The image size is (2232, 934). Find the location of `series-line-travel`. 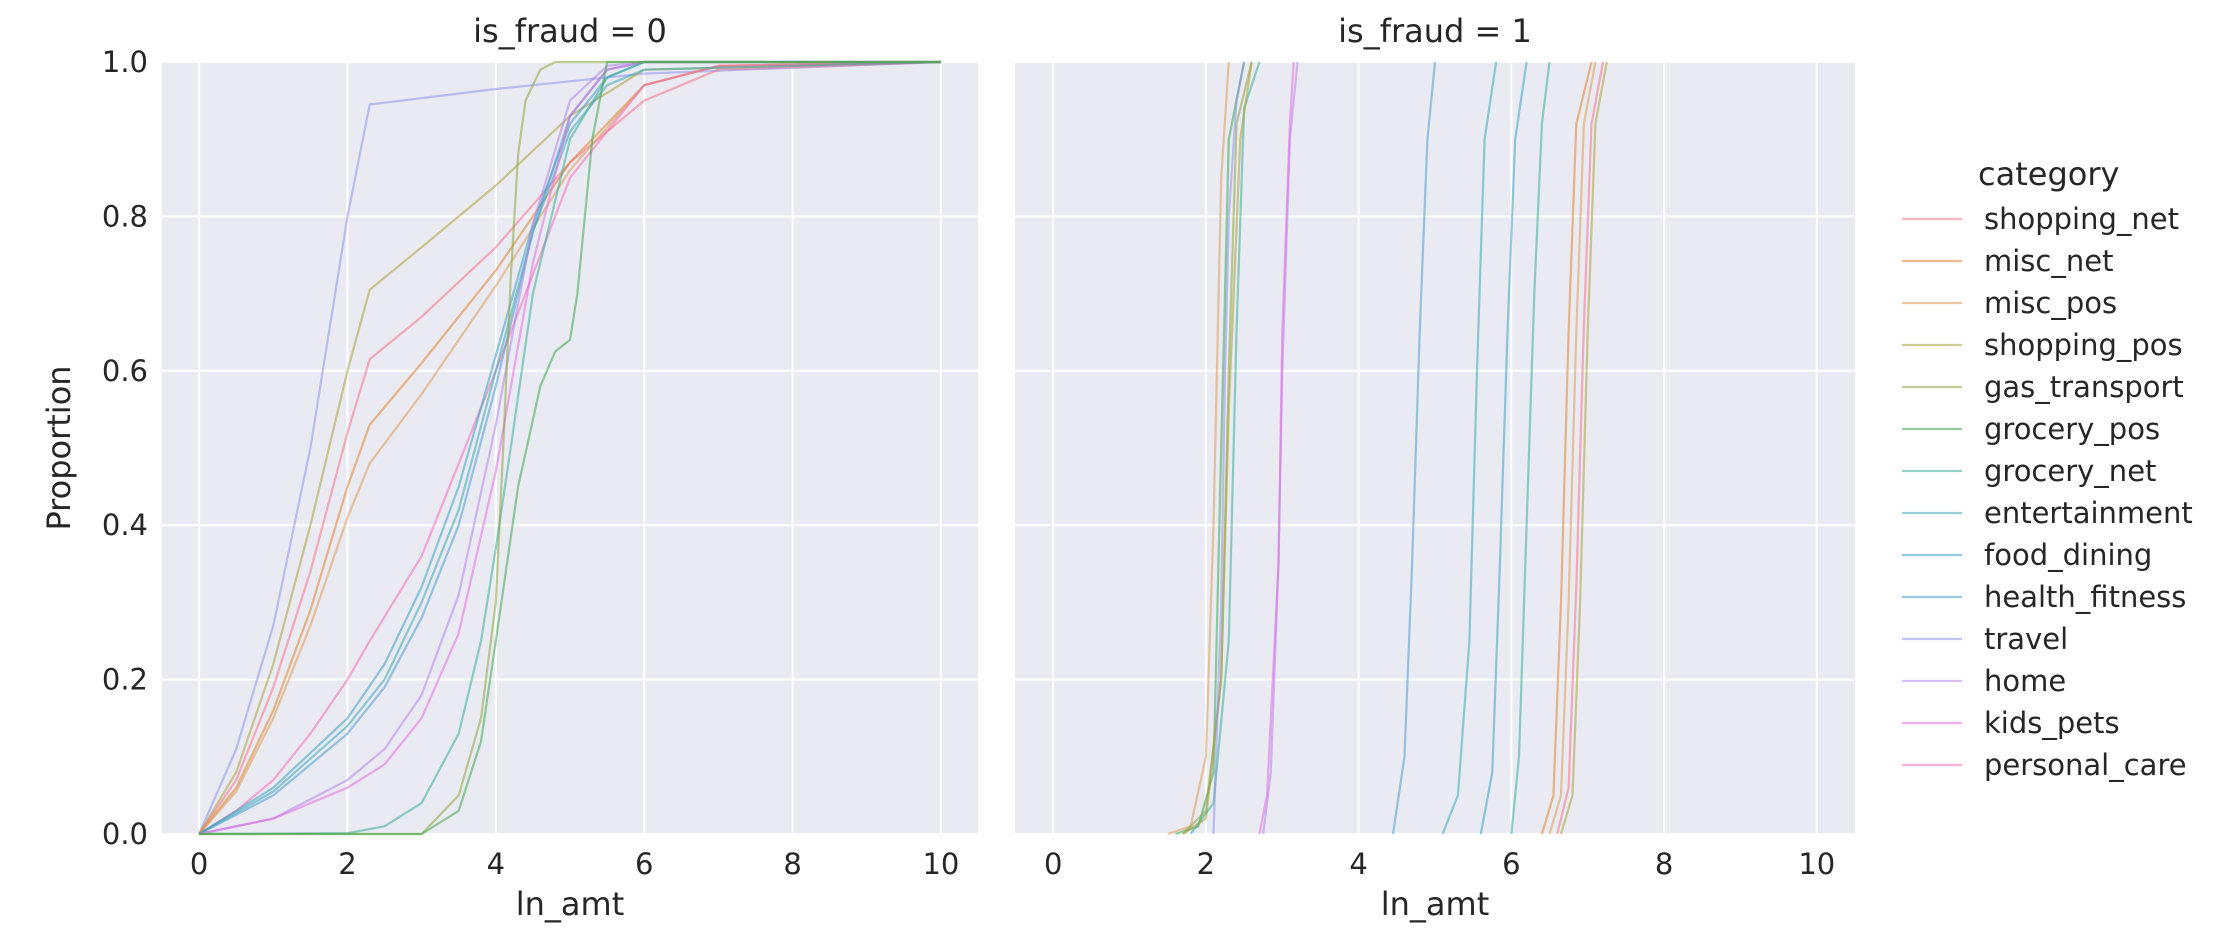

series-line-travel is located at coordinates (1229, 448).